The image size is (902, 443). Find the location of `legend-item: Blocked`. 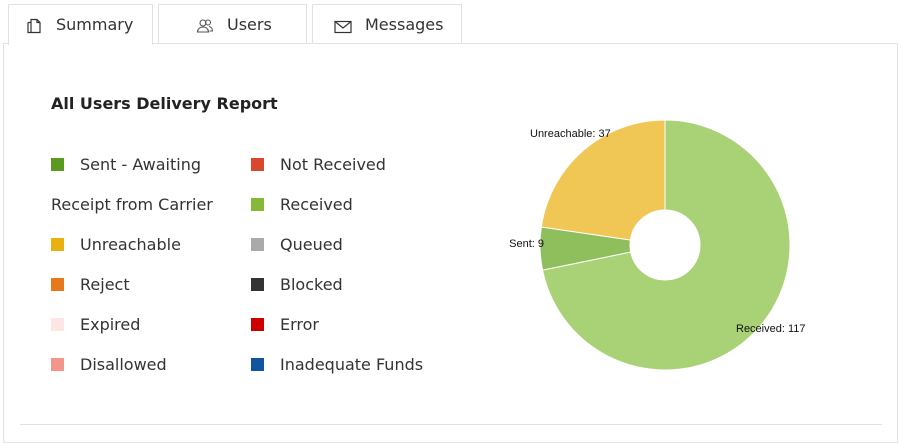

legend-item: Blocked is located at coordinates (351, 285).